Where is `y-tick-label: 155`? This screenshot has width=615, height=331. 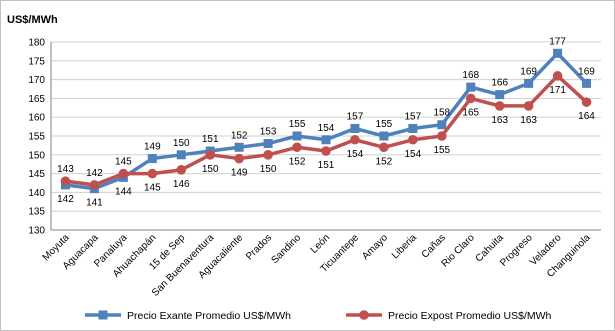 y-tick-label: 155 is located at coordinates (36, 137).